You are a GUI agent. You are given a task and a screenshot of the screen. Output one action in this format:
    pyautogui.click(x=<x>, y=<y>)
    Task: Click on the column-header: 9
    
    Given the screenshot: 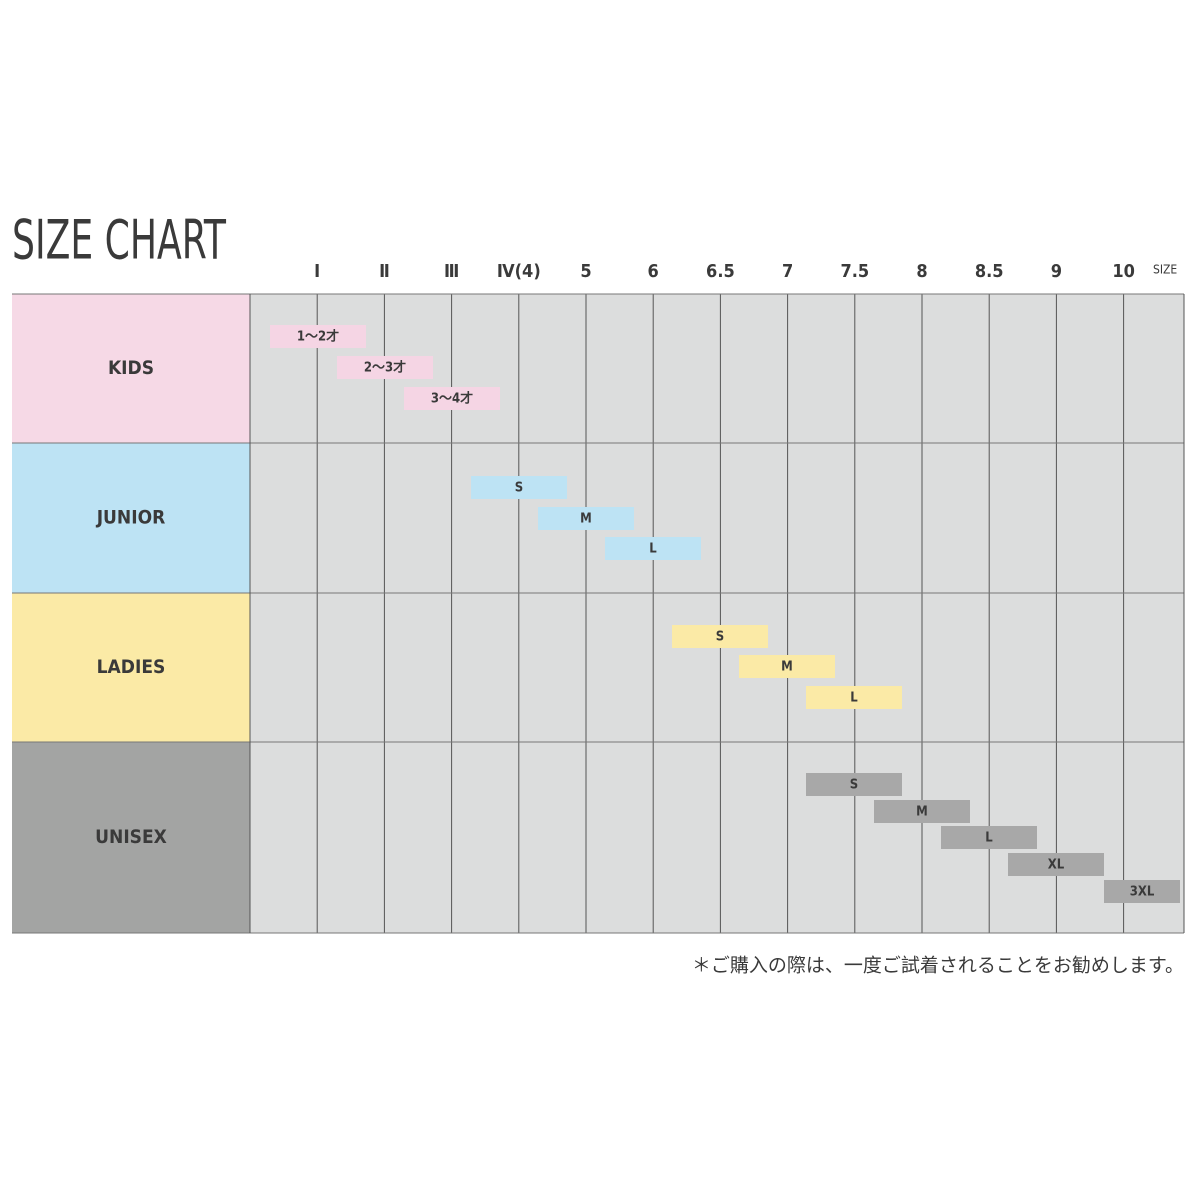 What is the action you would take?
    pyautogui.click(x=1056, y=271)
    